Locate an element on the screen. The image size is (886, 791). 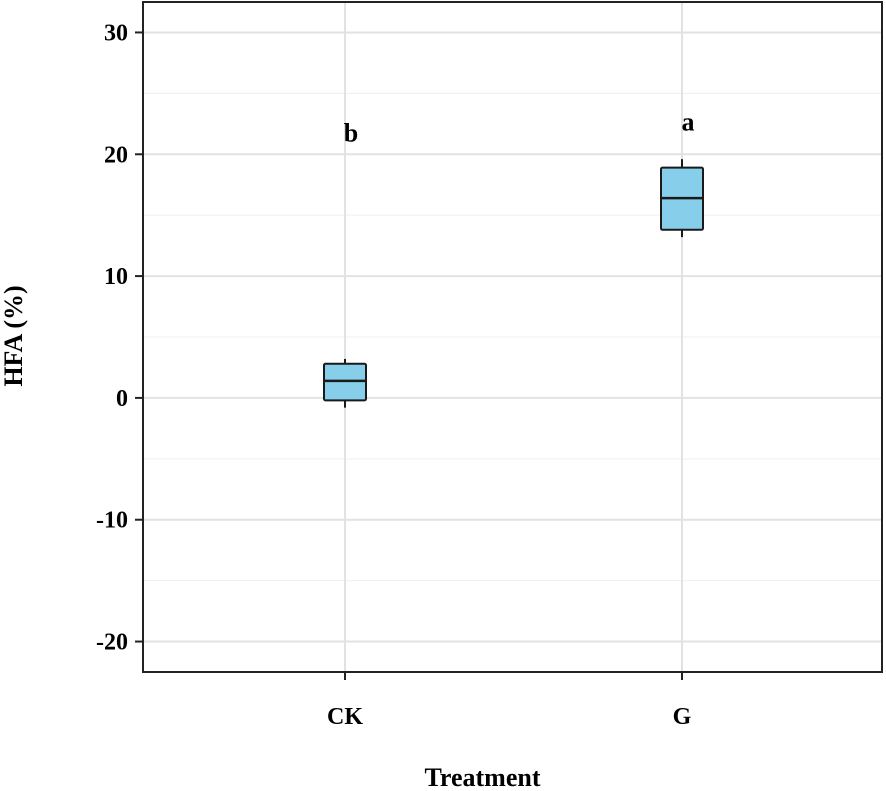
y-tick-label: 30 is located at coordinates (116, 33).